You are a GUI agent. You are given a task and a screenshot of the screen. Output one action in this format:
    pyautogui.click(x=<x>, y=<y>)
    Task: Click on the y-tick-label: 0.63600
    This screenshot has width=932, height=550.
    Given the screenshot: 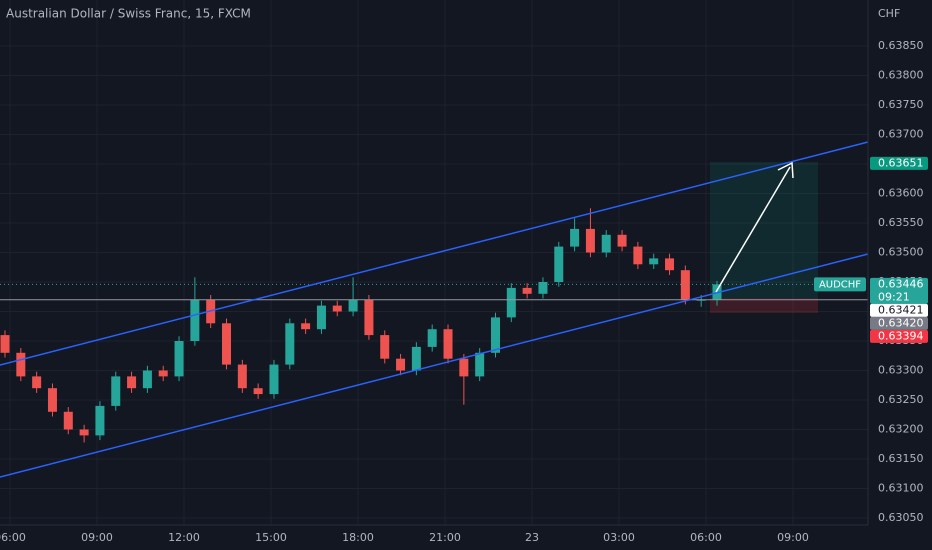 What is the action you would take?
    pyautogui.click(x=901, y=193)
    